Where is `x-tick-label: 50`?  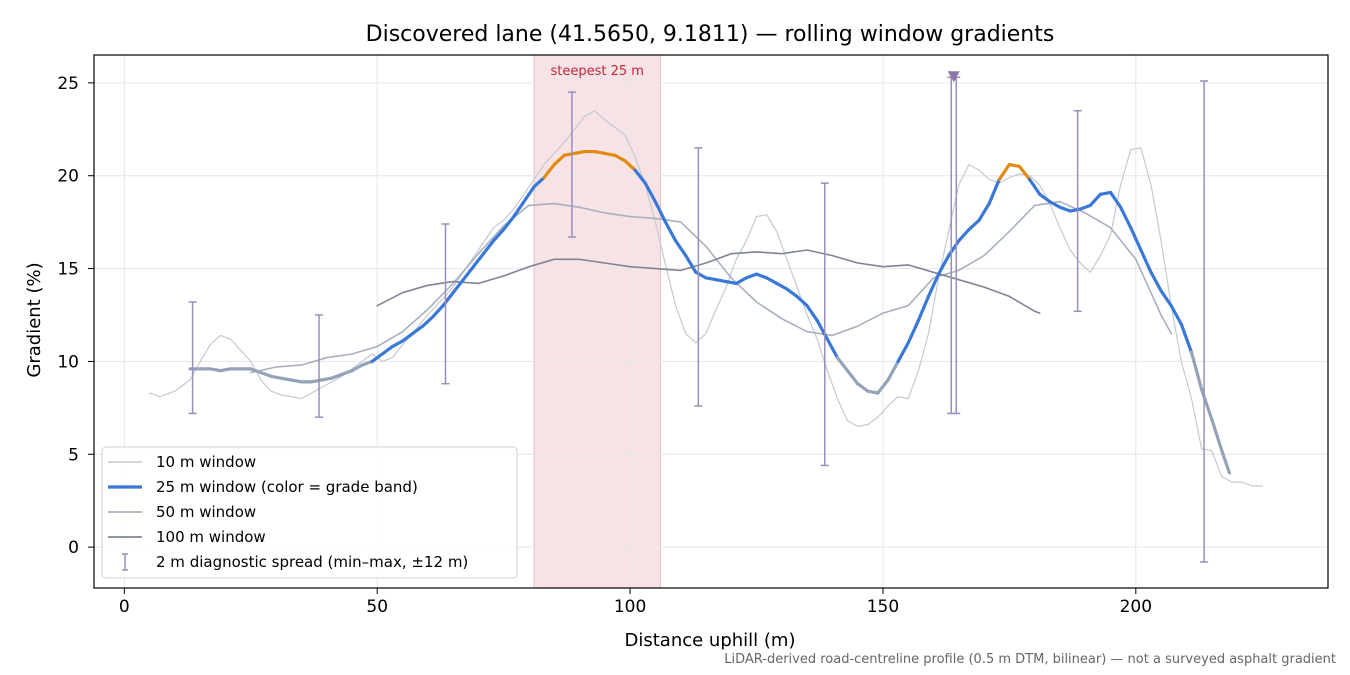 x-tick-label: 50 is located at coordinates (377, 607).